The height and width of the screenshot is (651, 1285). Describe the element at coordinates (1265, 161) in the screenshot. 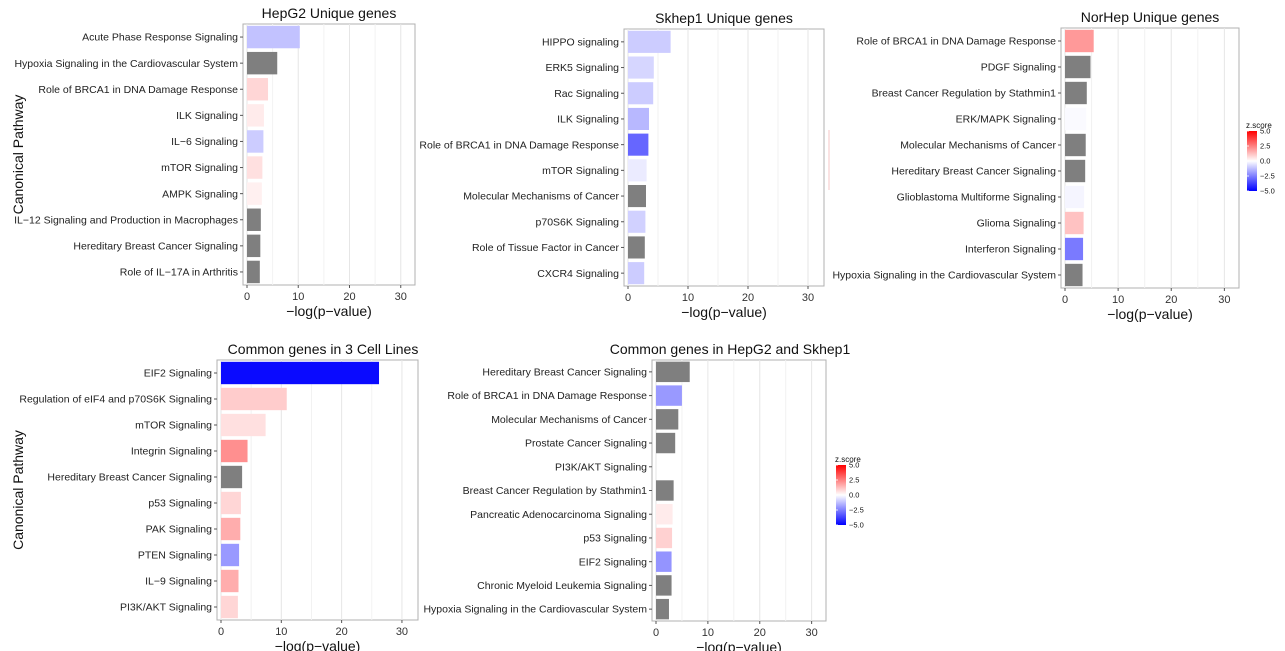

I see `legend-tick-label: 0.0` at that location.